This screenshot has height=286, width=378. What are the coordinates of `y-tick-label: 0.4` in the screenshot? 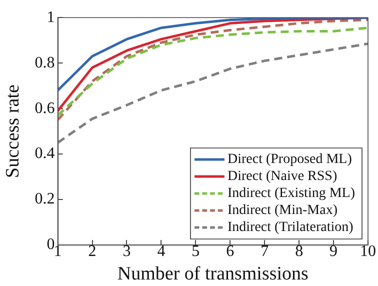 It's located at (44, 153).